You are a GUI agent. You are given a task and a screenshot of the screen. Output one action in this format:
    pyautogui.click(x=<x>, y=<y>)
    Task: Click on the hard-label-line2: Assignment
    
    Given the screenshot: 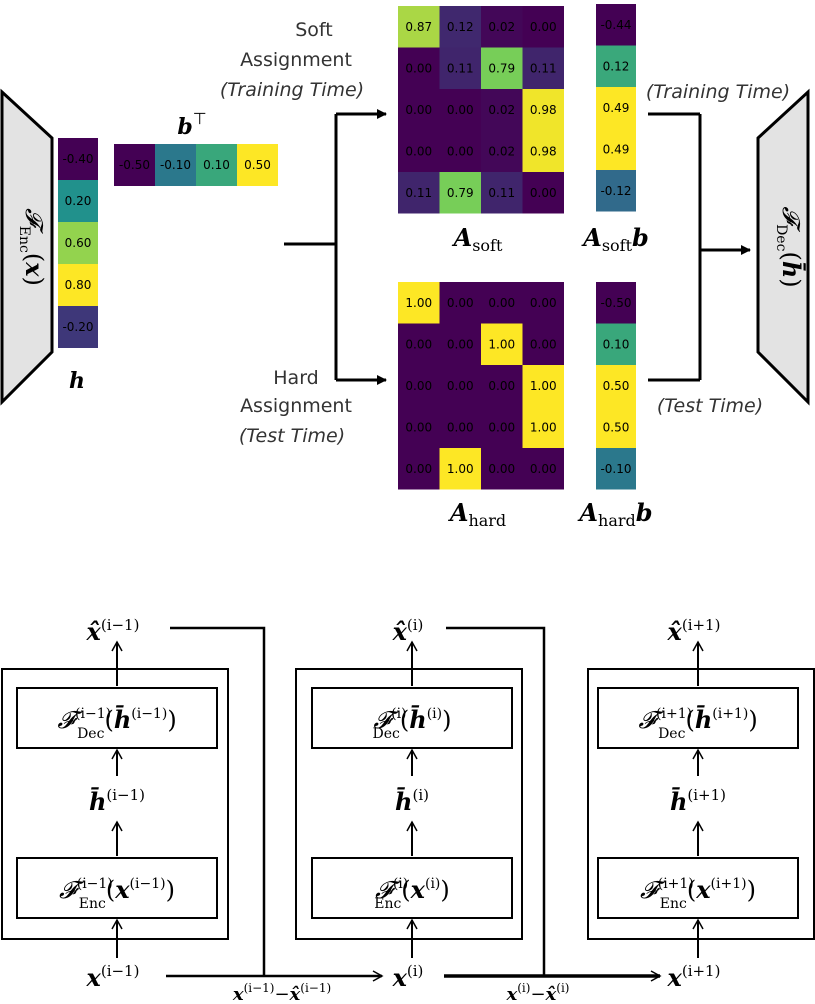 What is the action you would take?
    pyautogui.click(x=296, y=406)
    